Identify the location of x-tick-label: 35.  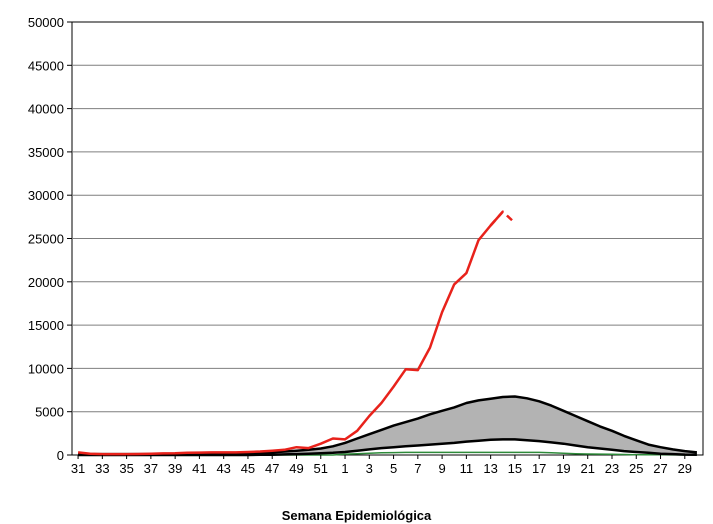
(126, 468).